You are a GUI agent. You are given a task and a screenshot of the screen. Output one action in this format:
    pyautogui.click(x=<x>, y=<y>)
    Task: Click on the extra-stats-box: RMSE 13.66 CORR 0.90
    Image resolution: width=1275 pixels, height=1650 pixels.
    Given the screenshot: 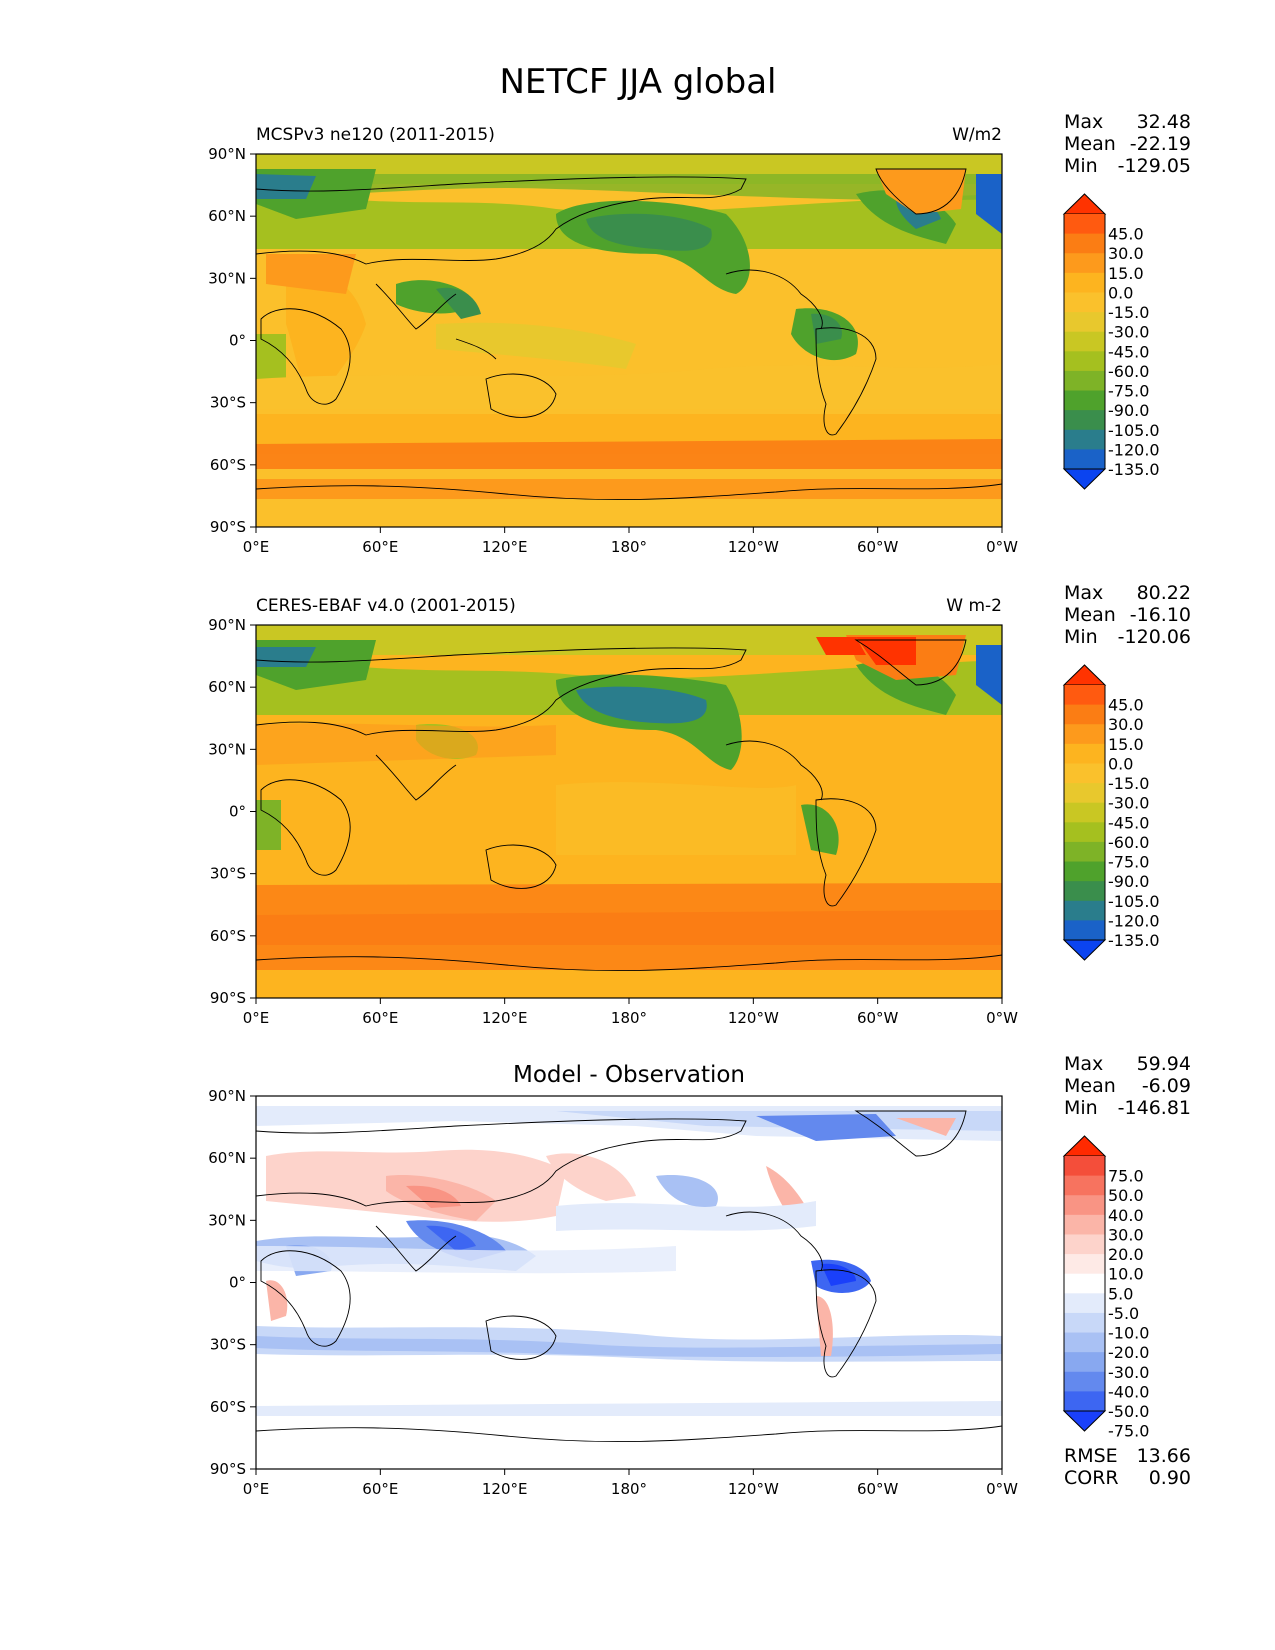 What is the action you would take?
    pyautogui.click(x=1127, y=1467)
    